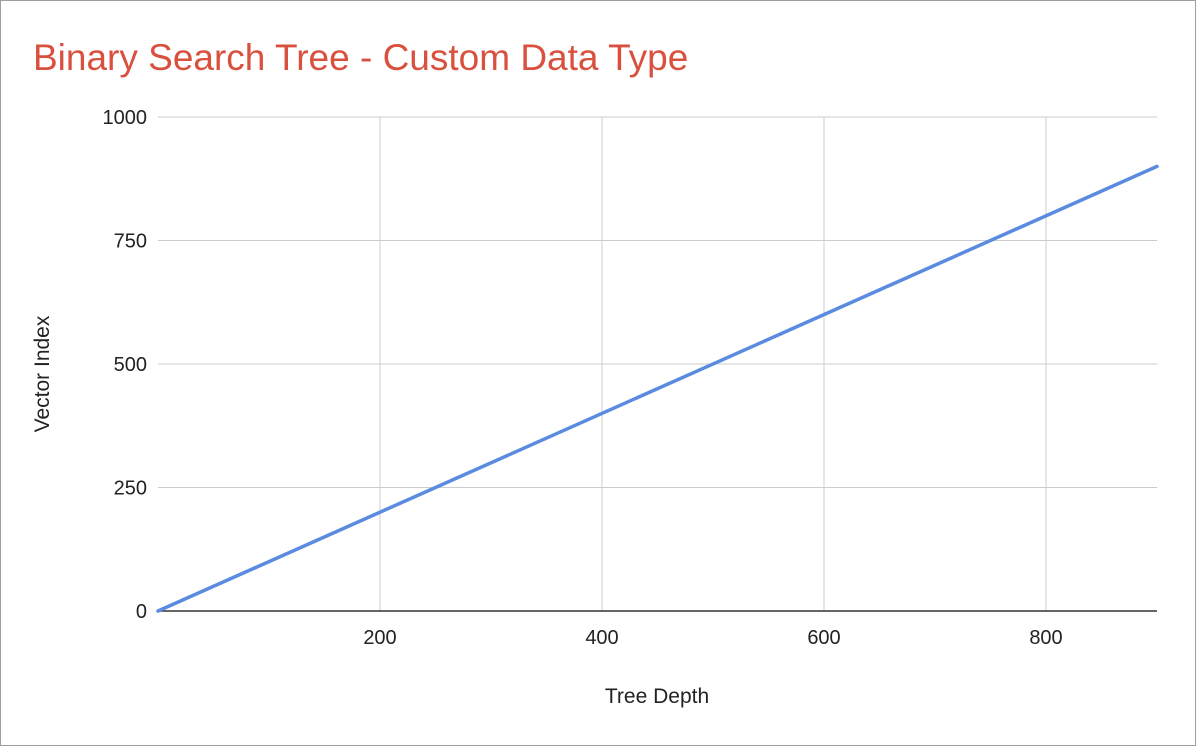 The height and width of the screenshot is (746, 1196). What do you see at coordinates (1045, 638) in the screenshot?
I see `x-tick-label: 800` at bounding box center [1045, 638].